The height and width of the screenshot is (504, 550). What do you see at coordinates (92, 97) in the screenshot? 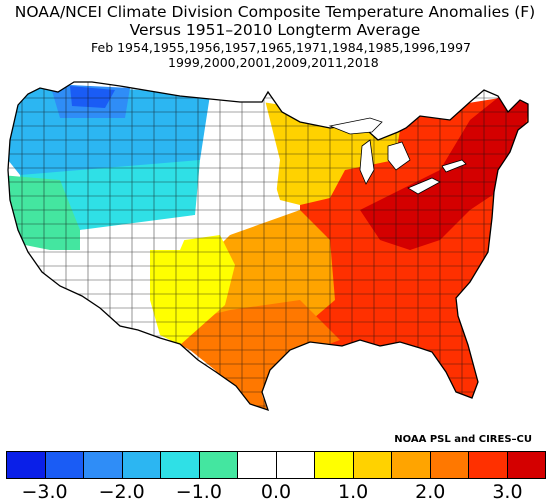
I see `region-pacific-northwest-coldest` at bounding box center [92, 97].